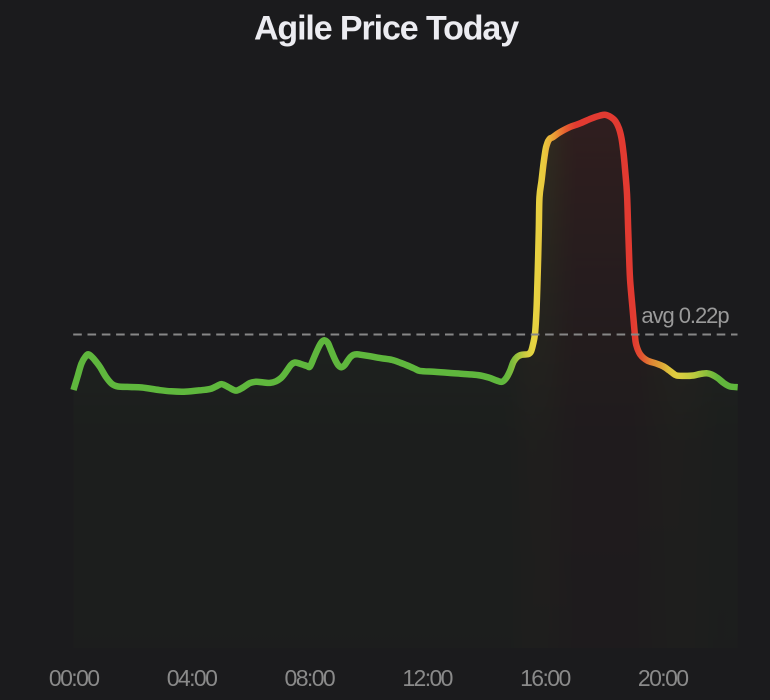 The width and height of the screenshot is (770, 700). What do you see at coordinates (192, 678) in the screenshot?
I see `svg-text: 04:00` at bounding box center [192, 678].